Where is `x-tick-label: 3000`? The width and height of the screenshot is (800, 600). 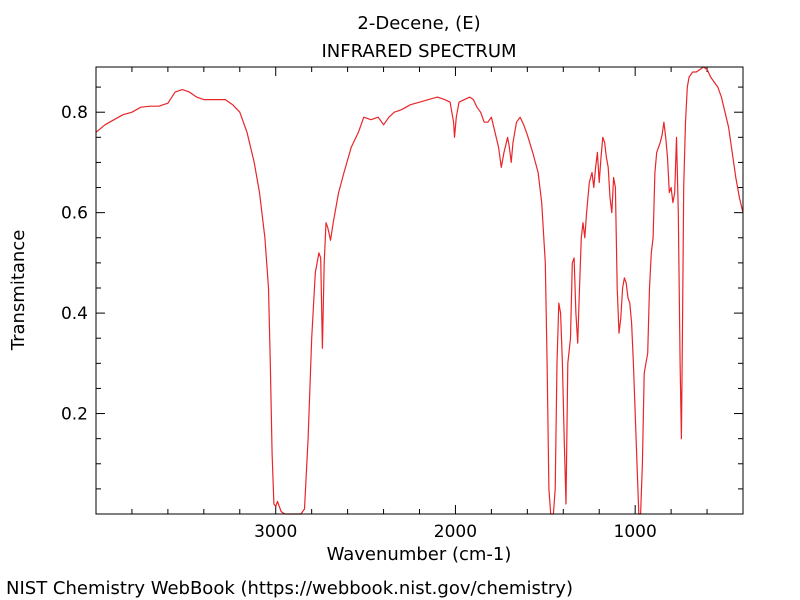 x-tick-label: 3000 is located at coordinates (275, 532).